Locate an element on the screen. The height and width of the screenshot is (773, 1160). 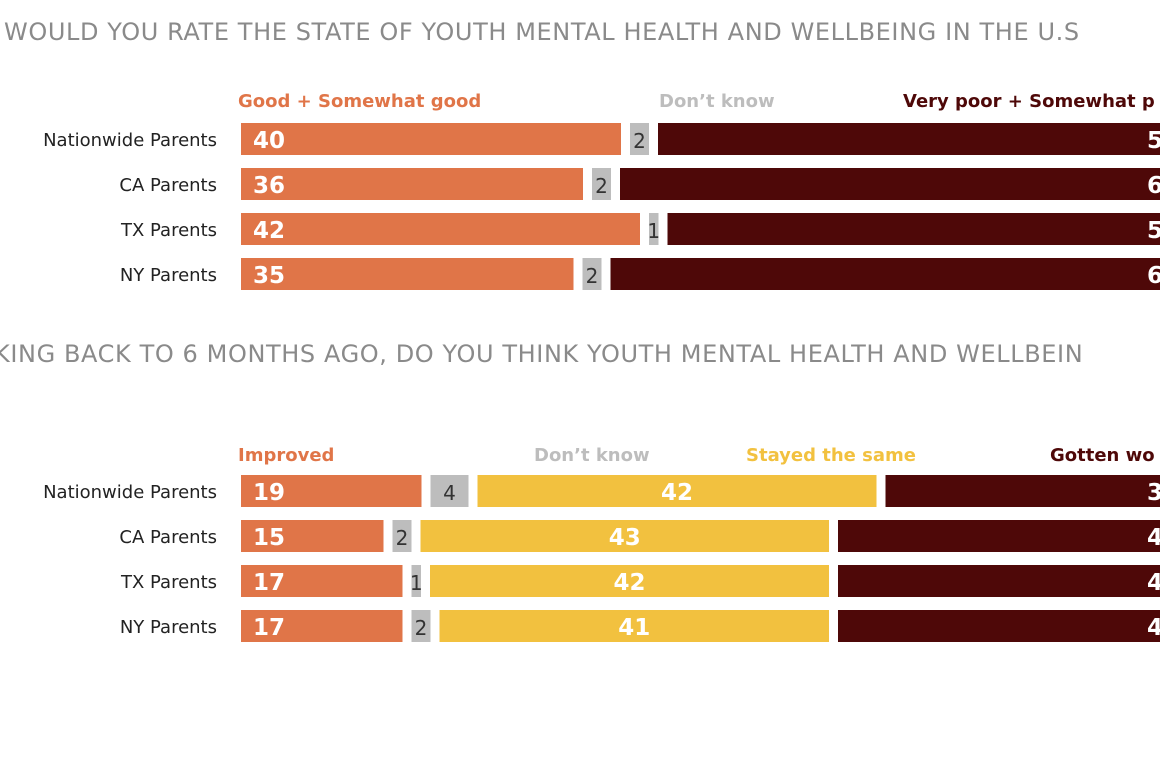
chart-1-value-label-1-3: 42 is located at coordinates (269, 231).